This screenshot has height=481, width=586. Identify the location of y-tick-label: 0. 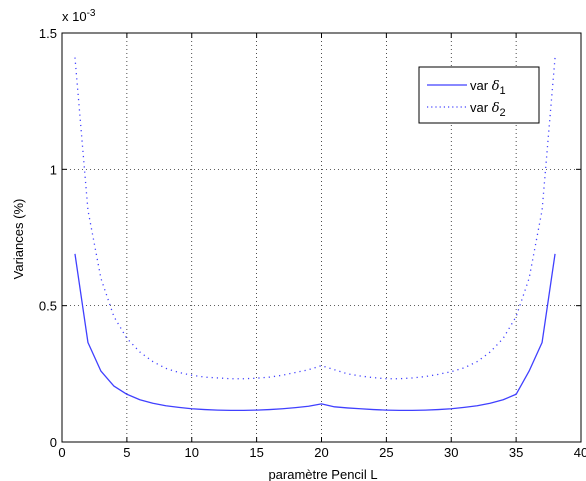
(53, 442).